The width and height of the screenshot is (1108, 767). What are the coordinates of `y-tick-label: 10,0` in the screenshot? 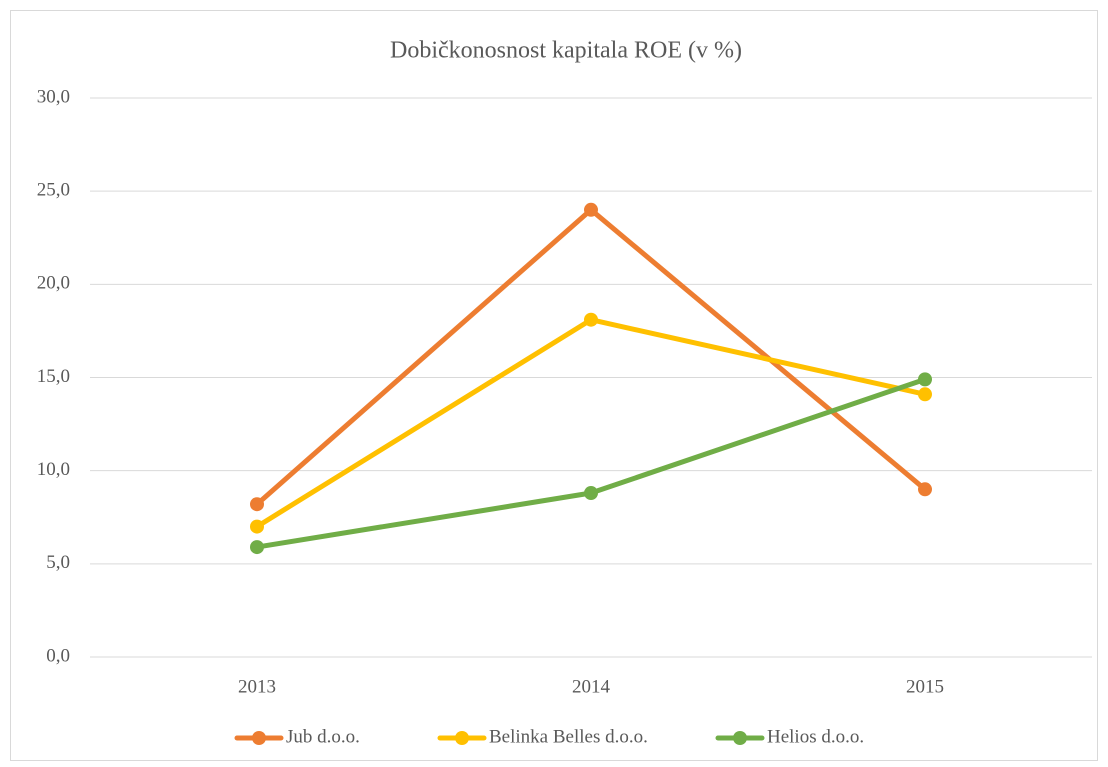 It's located at (53, 469).